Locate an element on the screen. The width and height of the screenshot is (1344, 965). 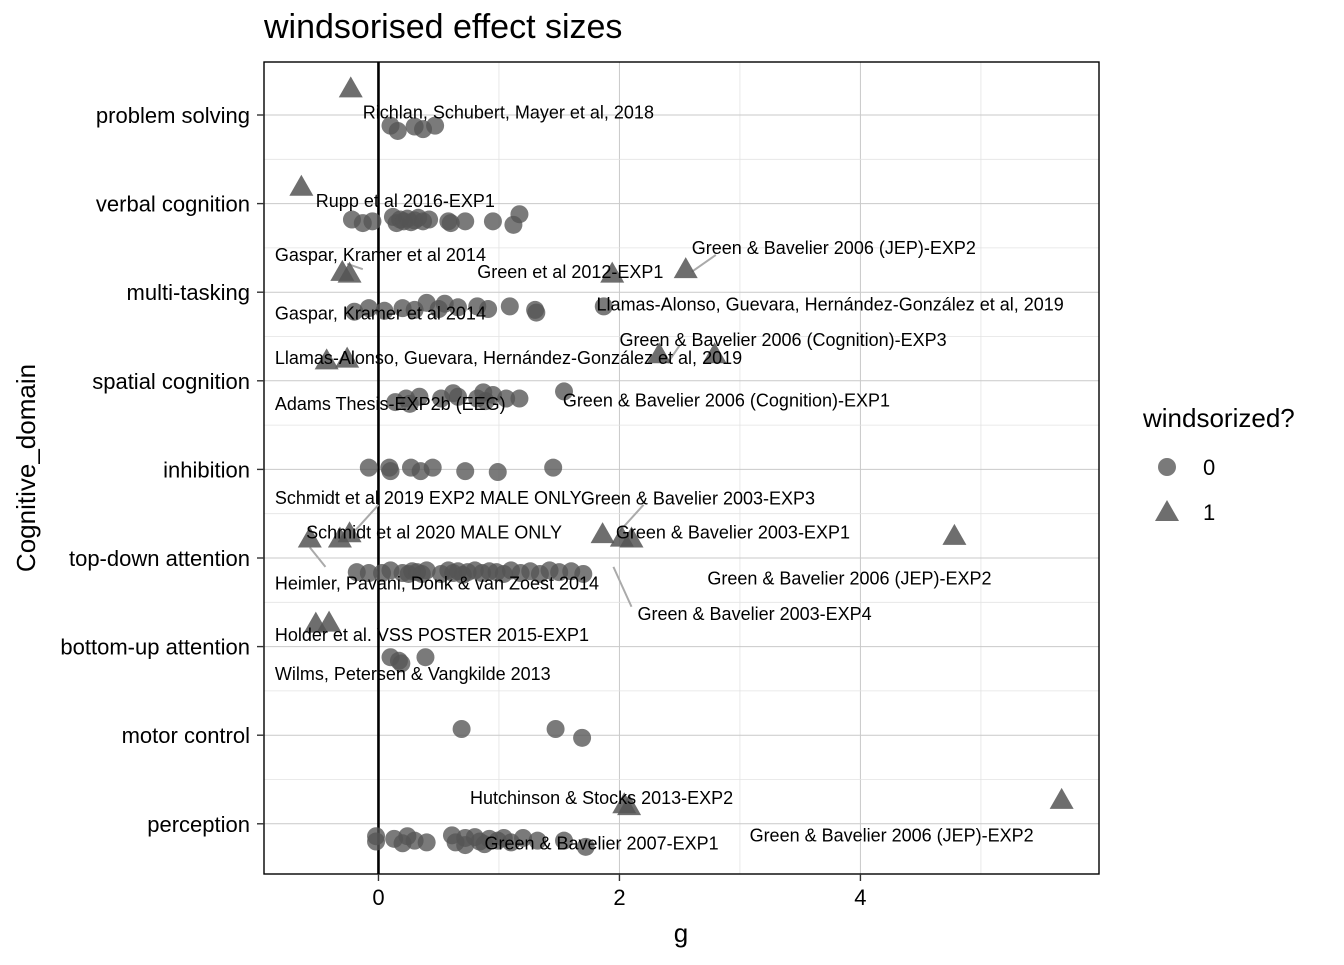
point-annotation: Green & Bavelier 2003-EXP1 is located at coordinates (733, 532).